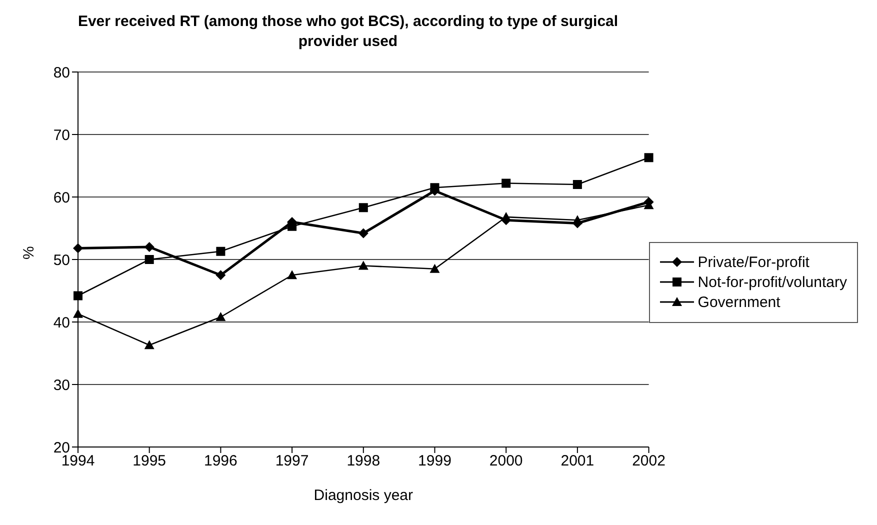 This screenshot has height=525, width=877. Describe the element at coordinates (754, 262) in the screenshot. I see `legend-label: Private/For-profit` at that location.